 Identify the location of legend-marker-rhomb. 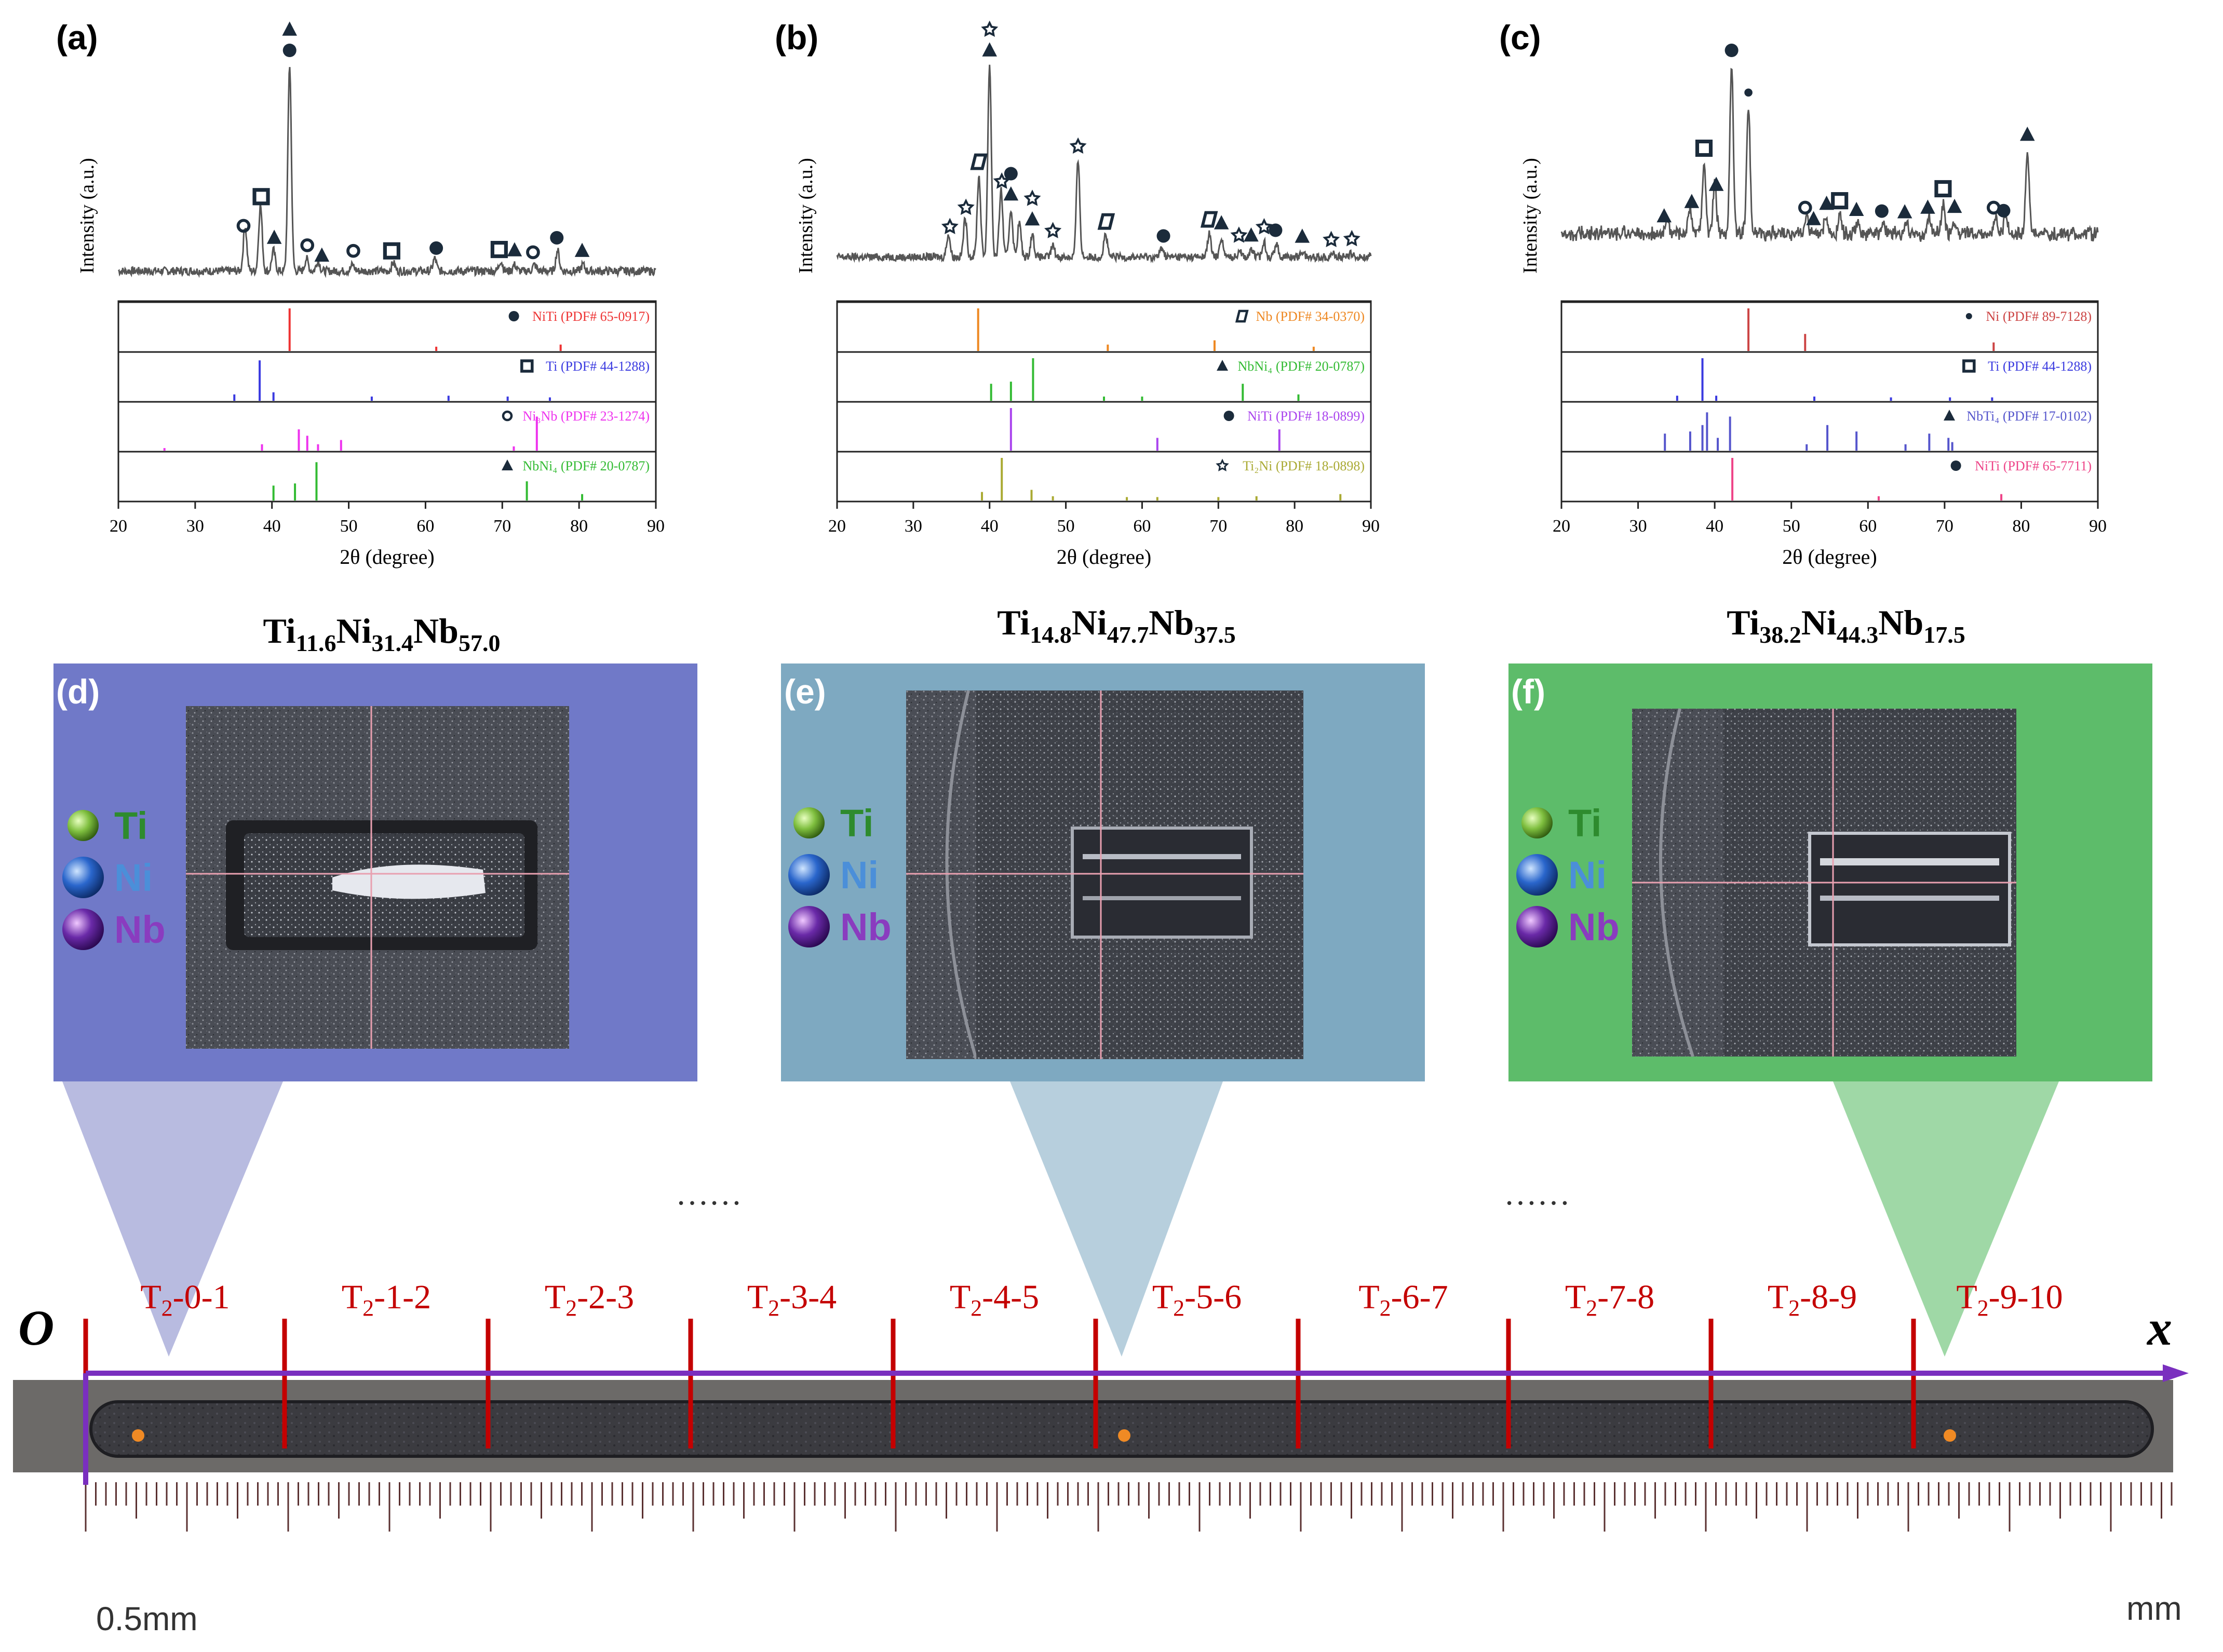
(1242, 316).